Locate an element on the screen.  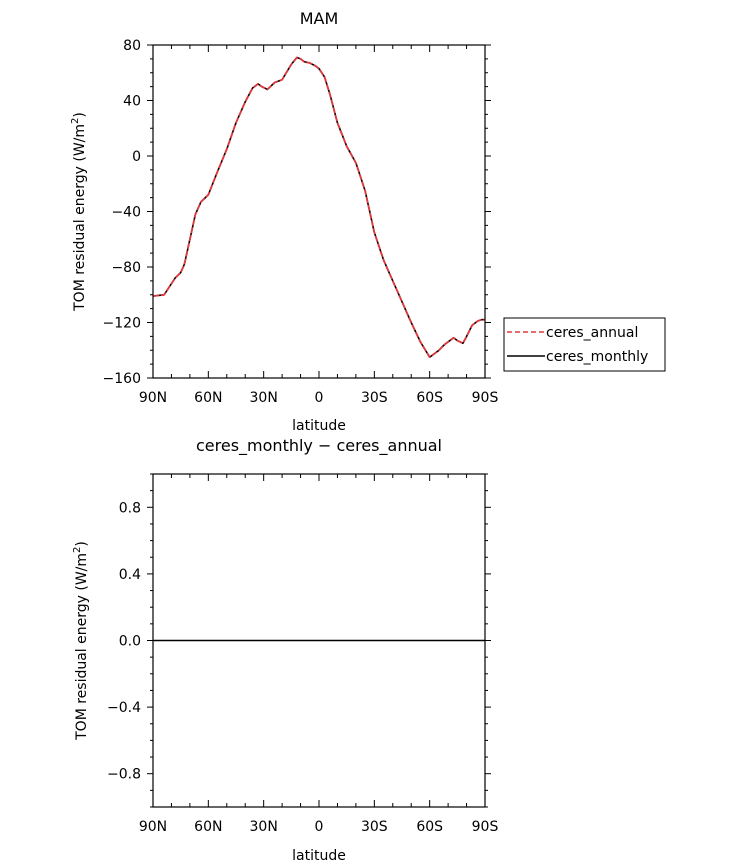
top-x-tick-label: 30N is located at coordinates (264, 398).